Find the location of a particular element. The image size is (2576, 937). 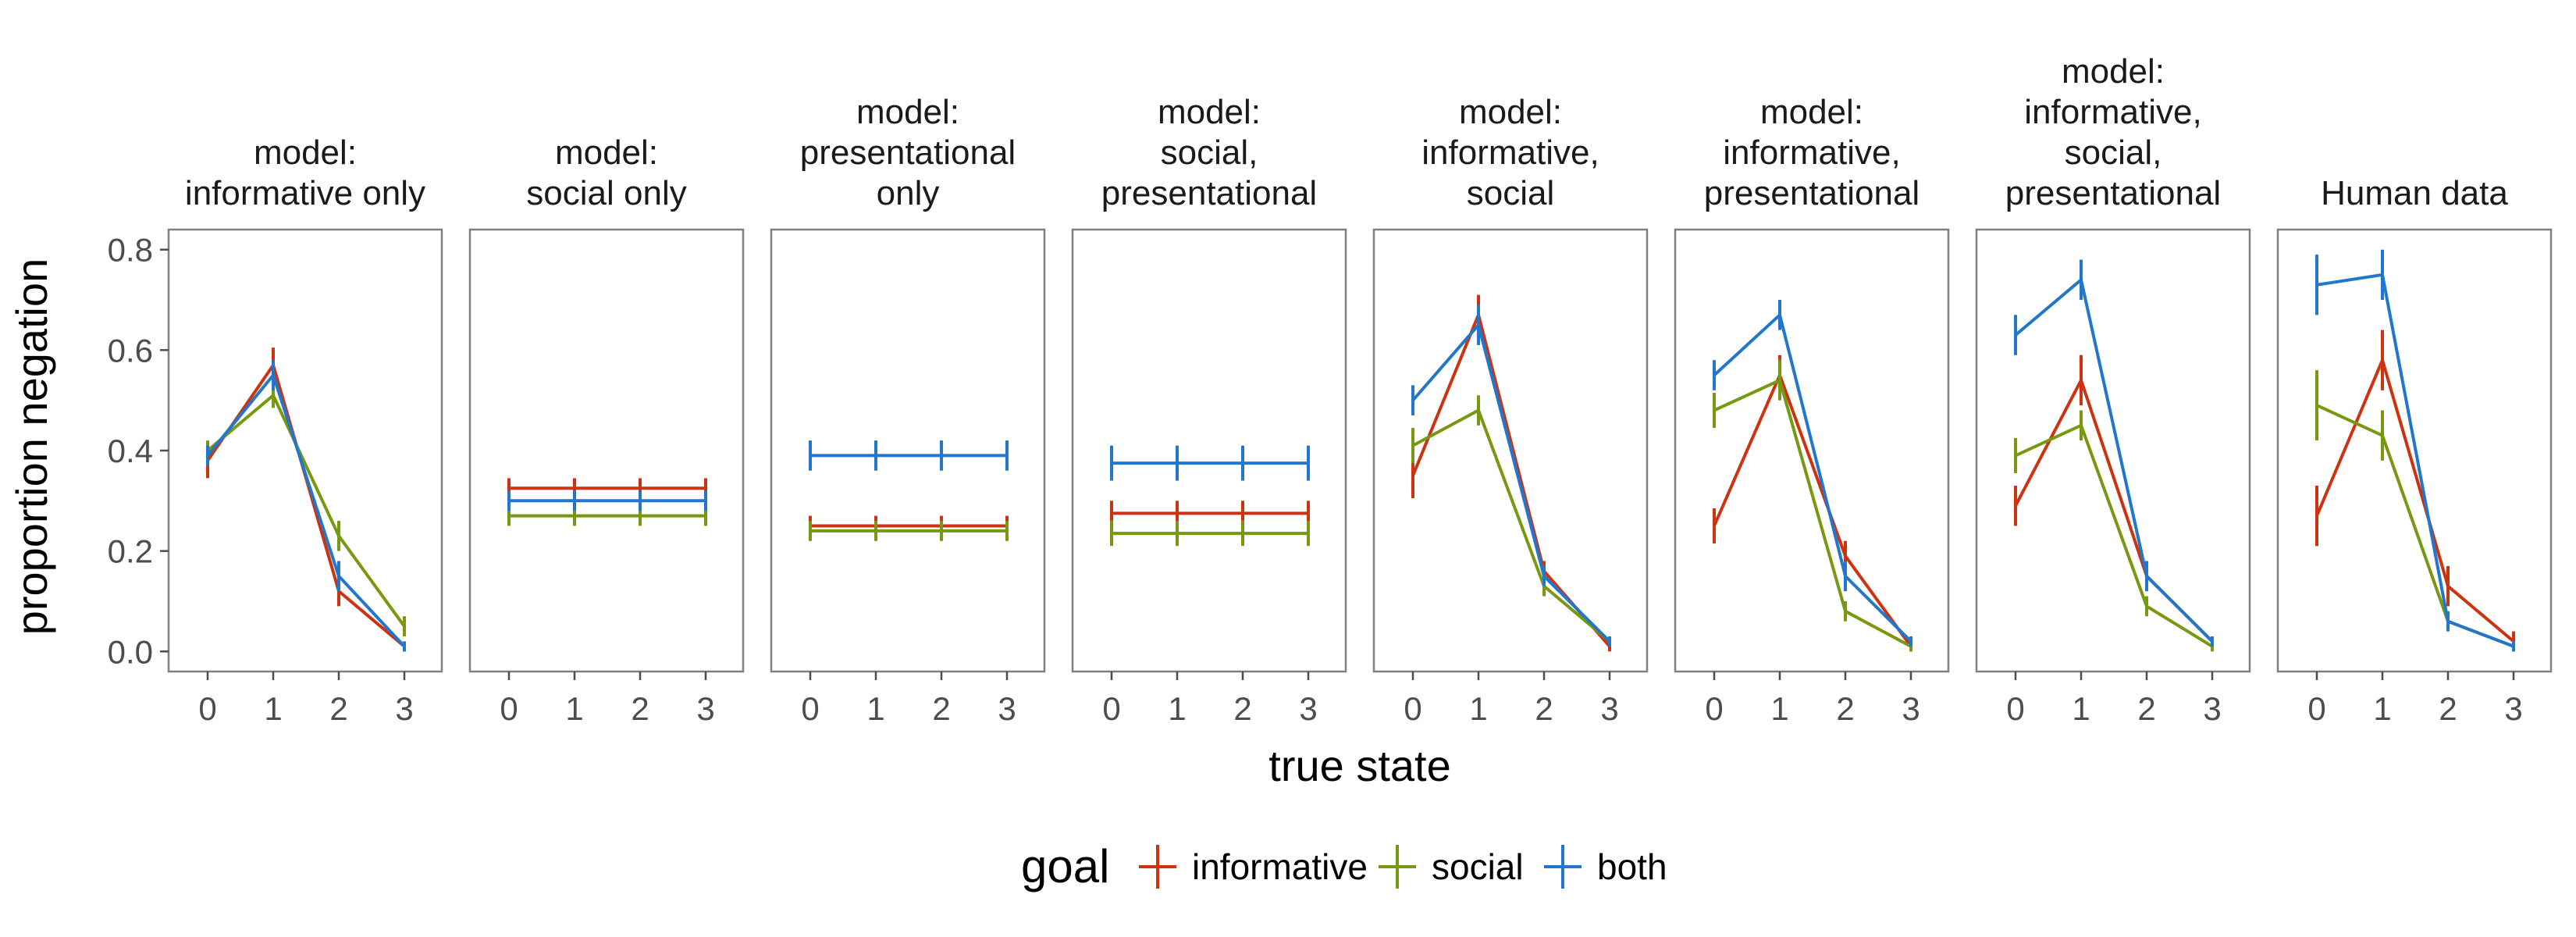

facet-panel: model: informative, presentational 0 1 2 3 is located at coordinates (1812, 410).